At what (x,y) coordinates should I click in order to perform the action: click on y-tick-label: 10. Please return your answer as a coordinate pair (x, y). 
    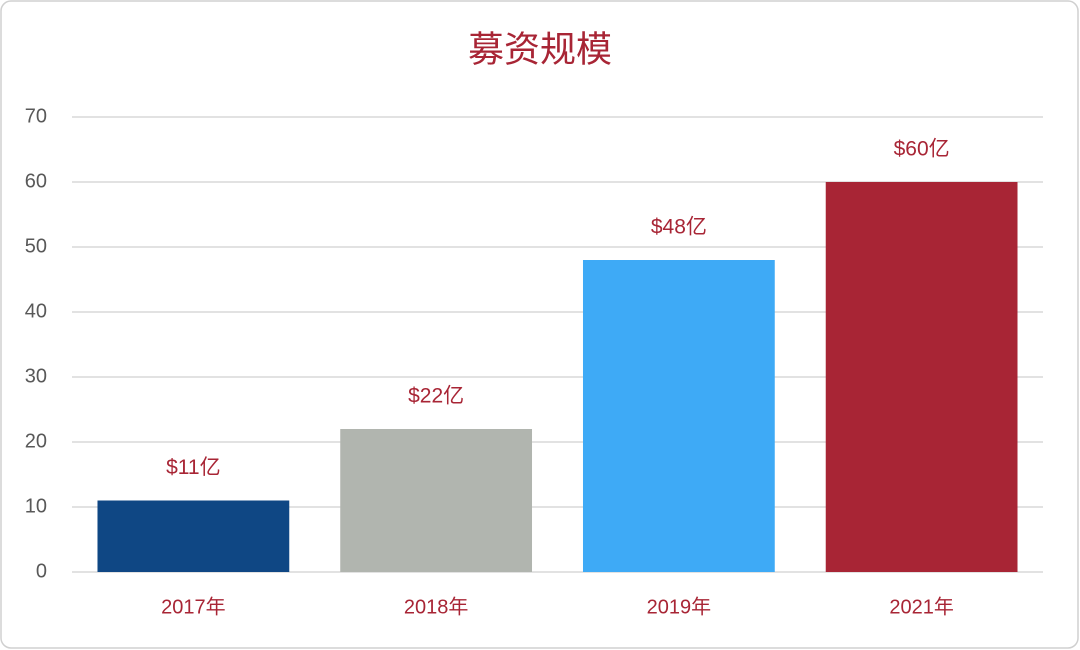
    Looking at the image, I should click on (36, 506).